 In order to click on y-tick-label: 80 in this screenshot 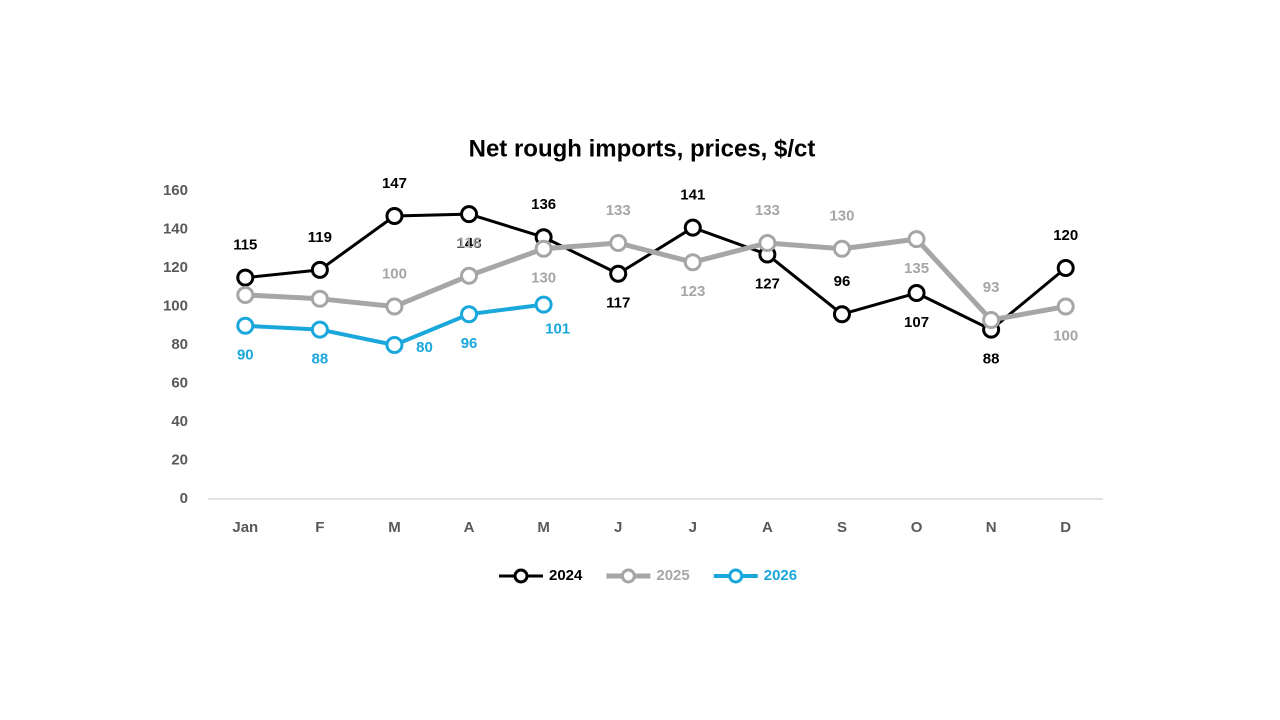, I will do `click(179, 344)`.